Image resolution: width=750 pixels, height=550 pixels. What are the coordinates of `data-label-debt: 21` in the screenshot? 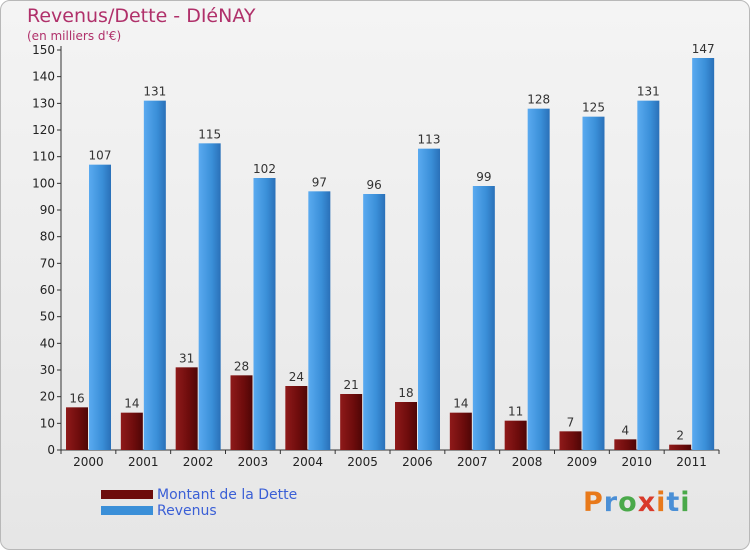 It's located at (351, 385).